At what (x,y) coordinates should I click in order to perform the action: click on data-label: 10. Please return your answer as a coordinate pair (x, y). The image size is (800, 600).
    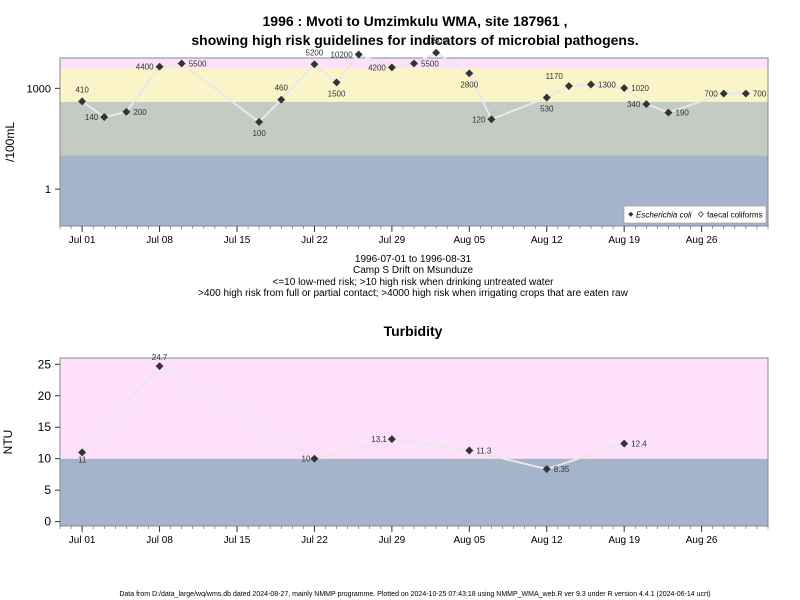
    Looking at the image, I should click on (306, 459).